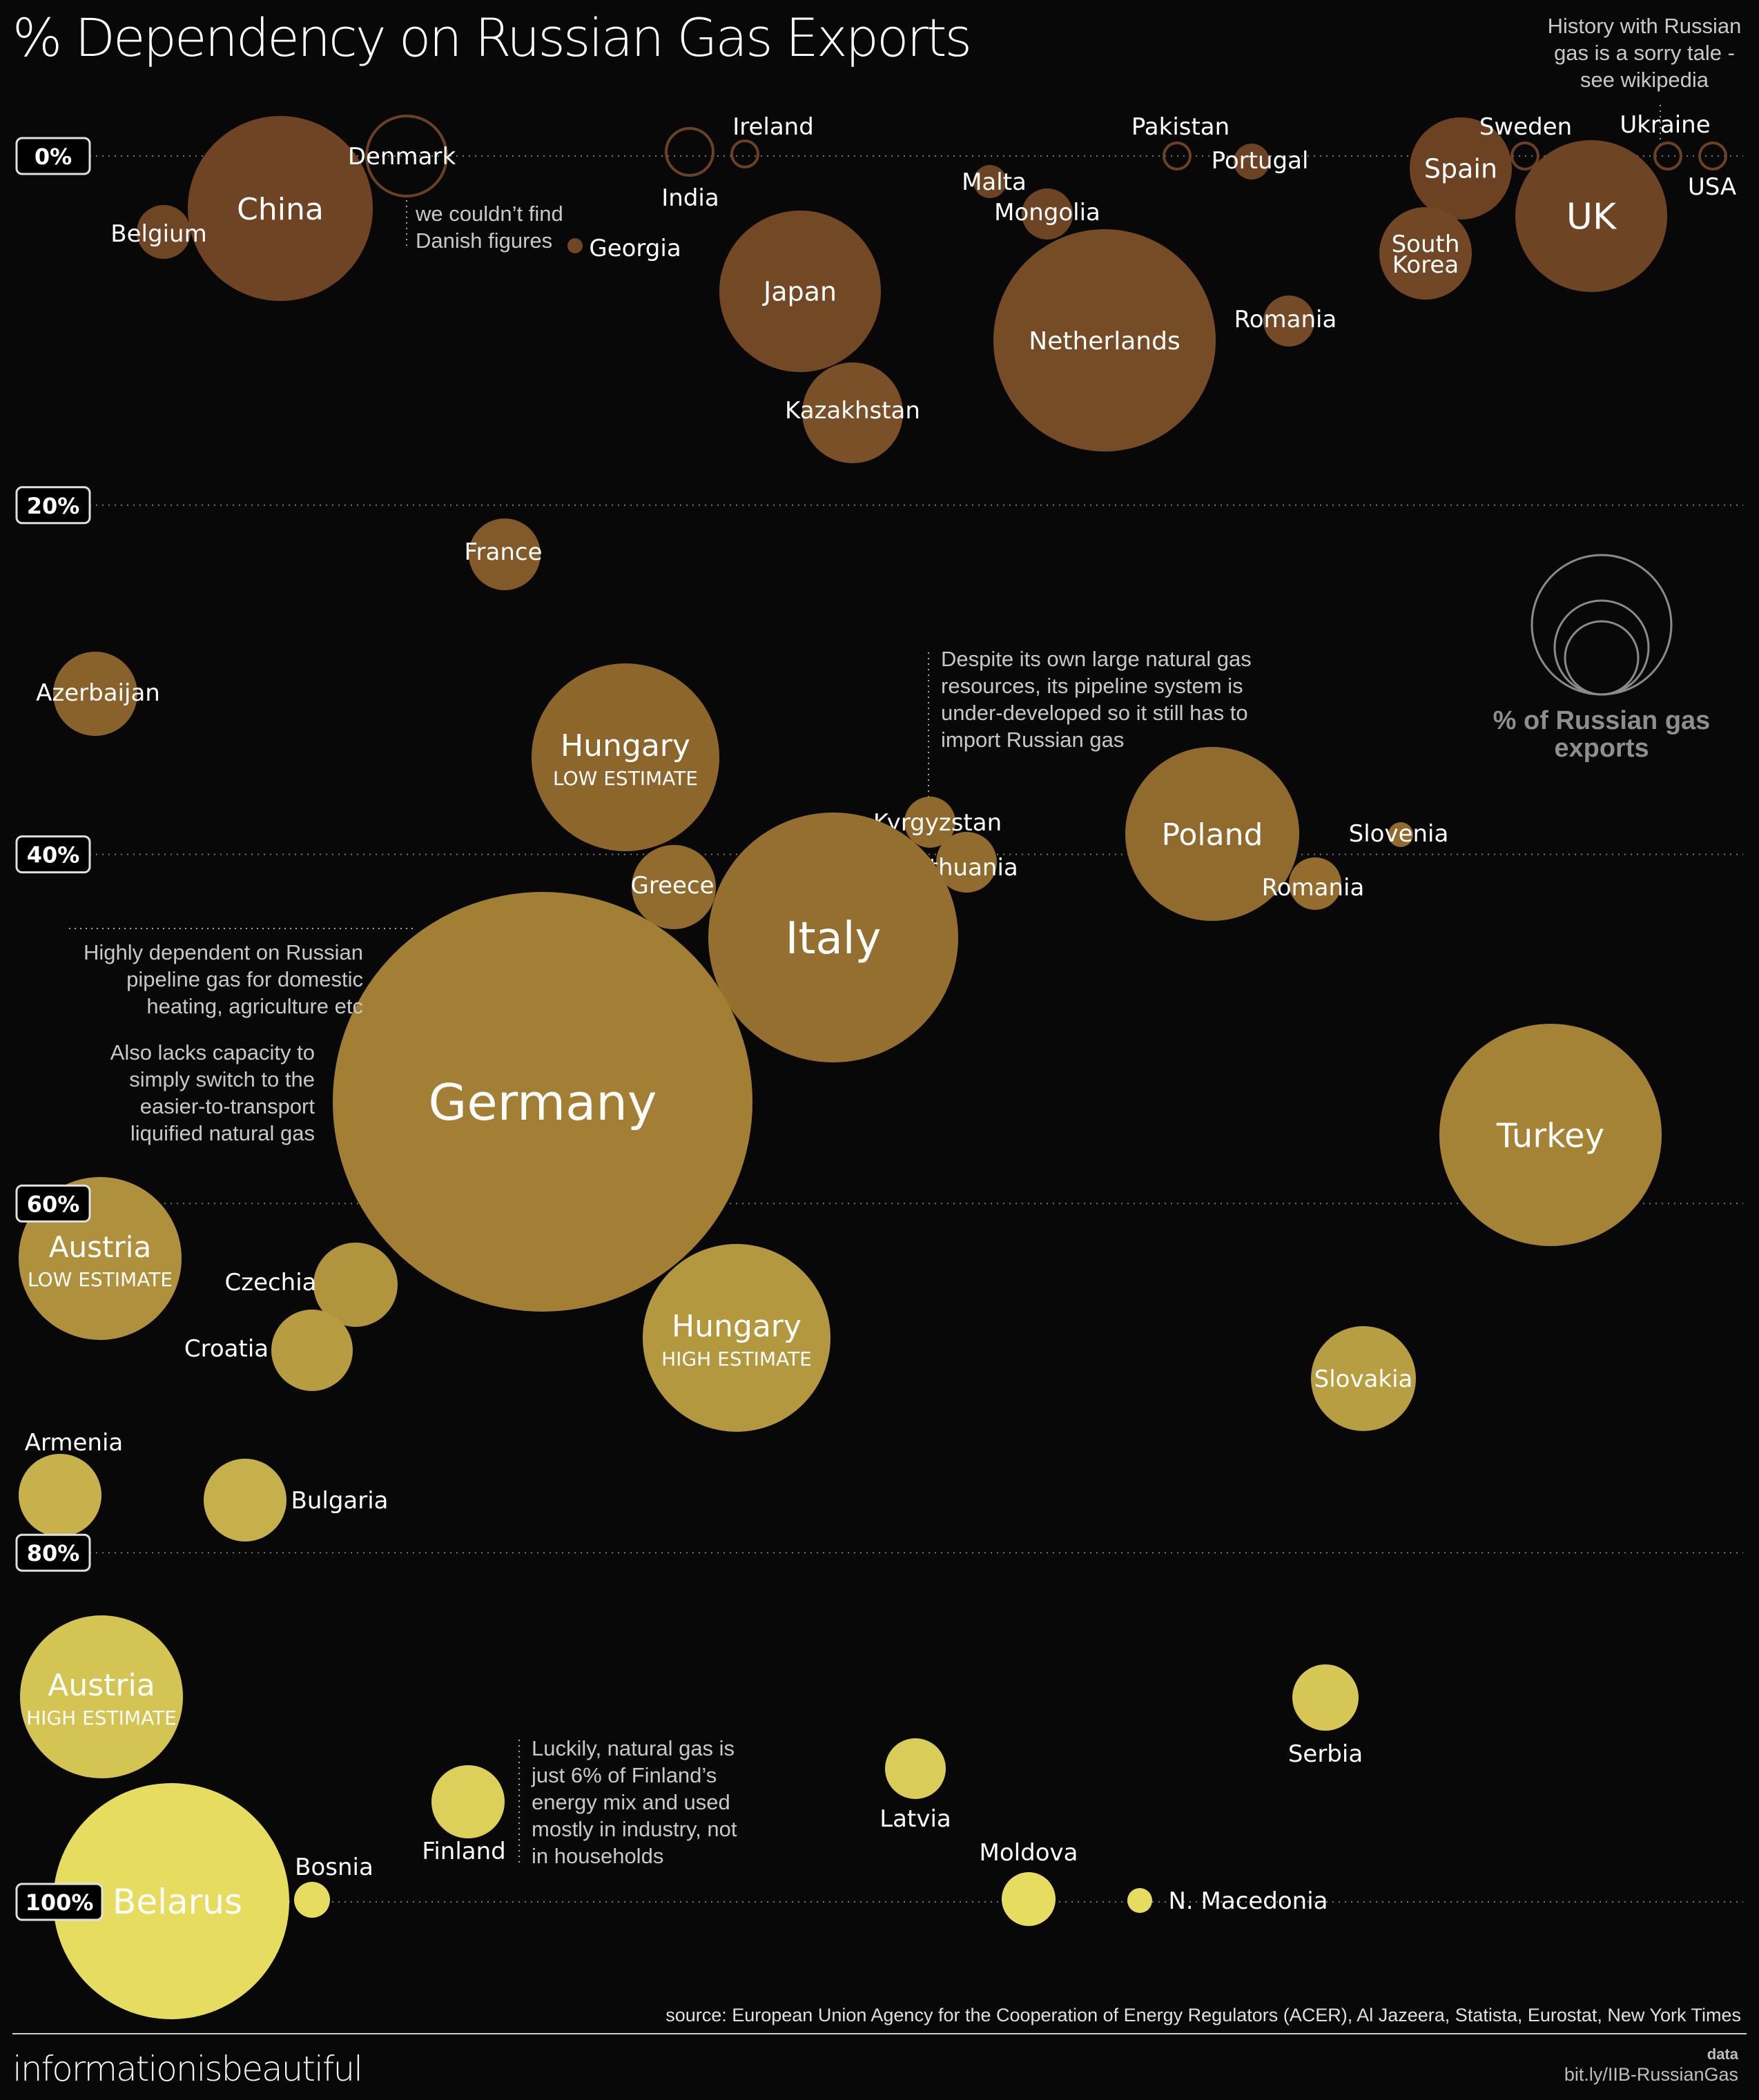 Image resolution: width=1759 pixels, height=2100 pixels. I want to click on bubble-label: Slovakia, so click(1363, 1379).